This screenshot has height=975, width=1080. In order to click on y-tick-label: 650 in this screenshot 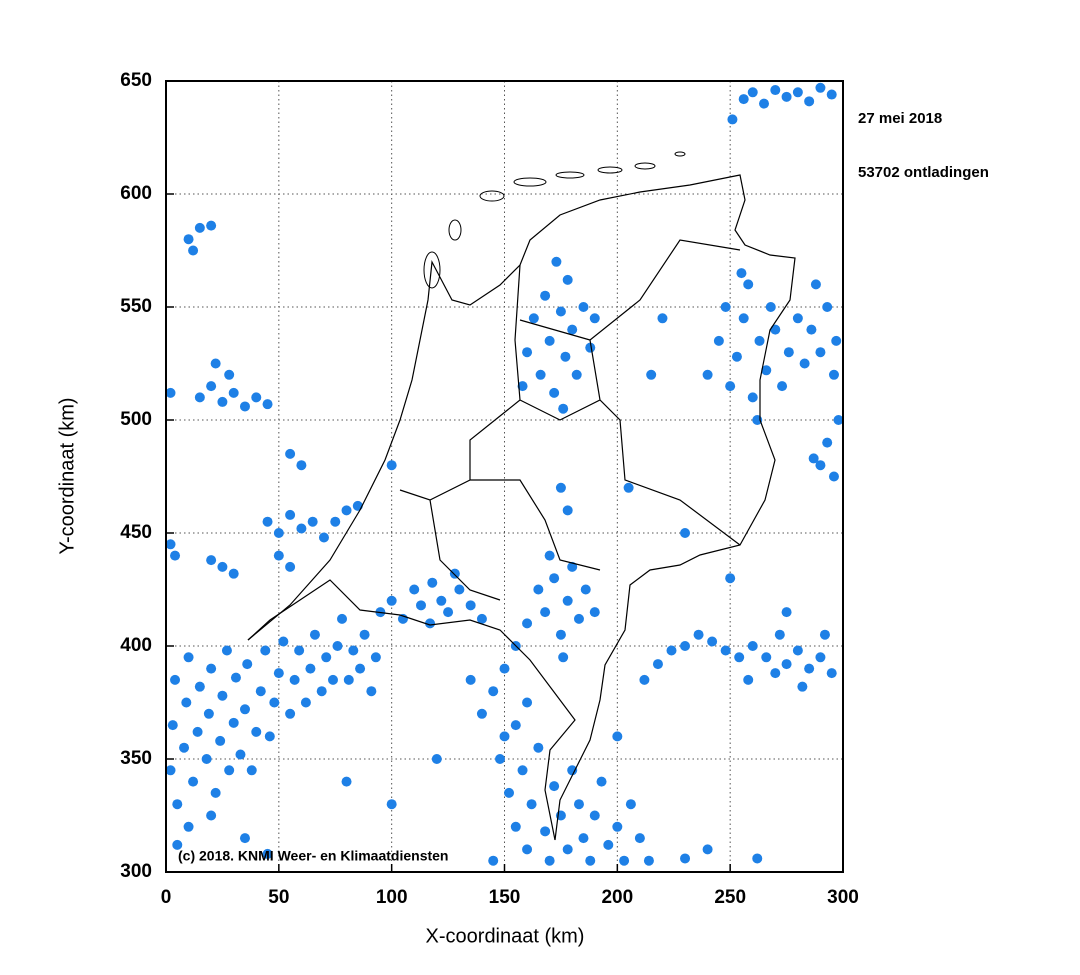, I will do `click(136, 80)`.